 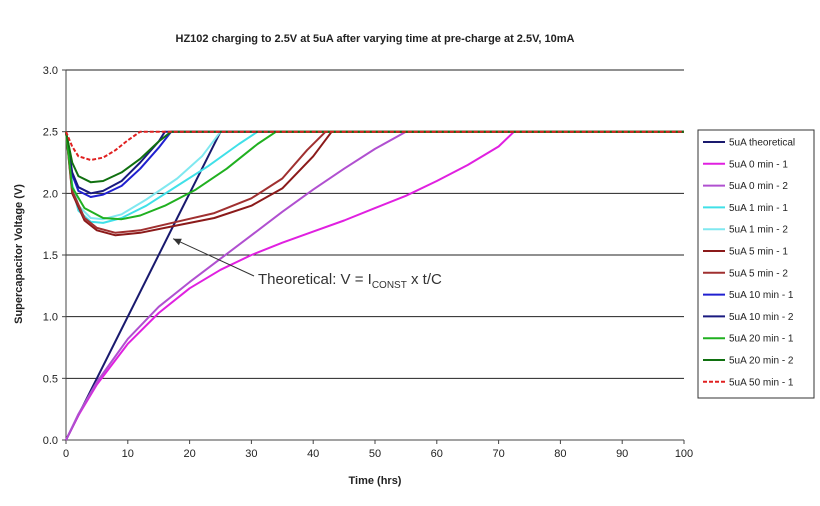 I want to click on x-tick-label: 60, so click(x=437, y=454).